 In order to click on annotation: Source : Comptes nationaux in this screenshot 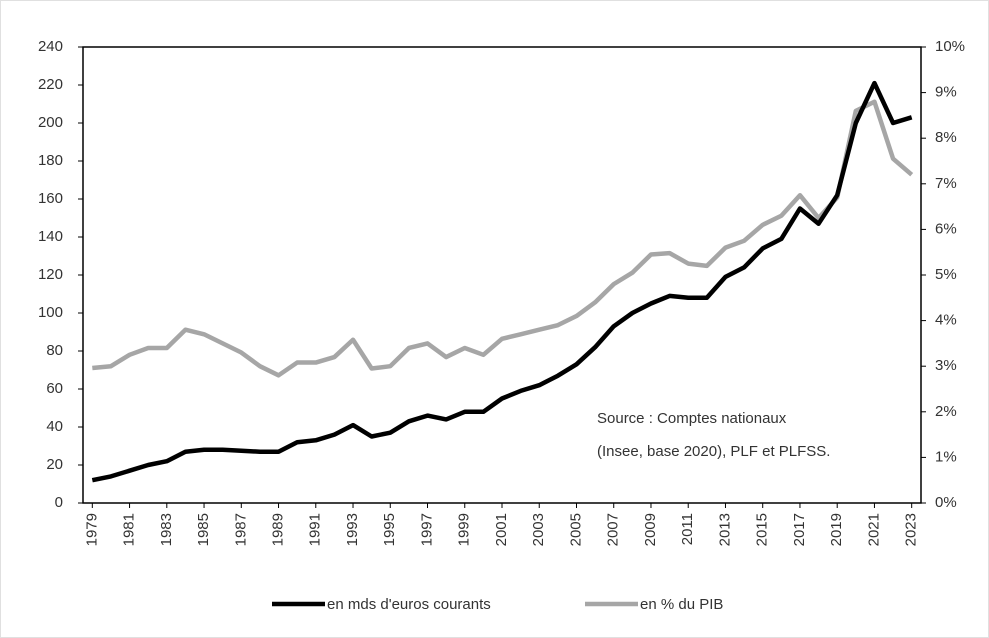, I will do `click(692, 418)`.